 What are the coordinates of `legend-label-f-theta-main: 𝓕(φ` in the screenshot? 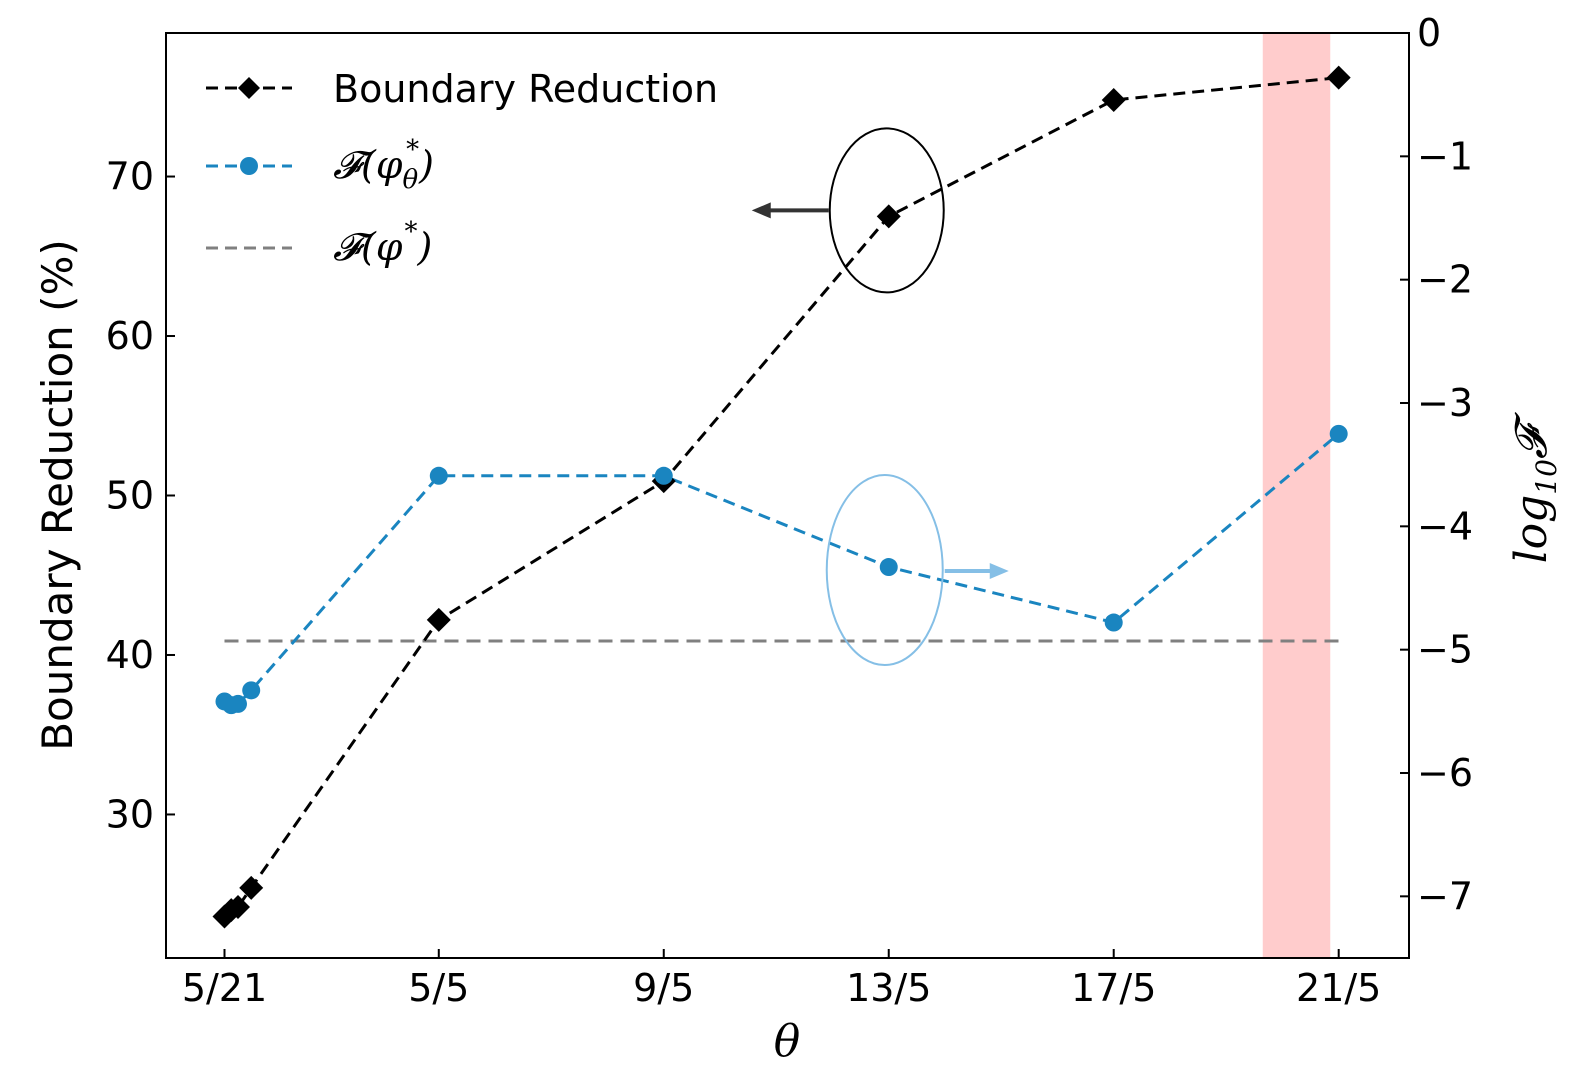 It's located at (368, 165).